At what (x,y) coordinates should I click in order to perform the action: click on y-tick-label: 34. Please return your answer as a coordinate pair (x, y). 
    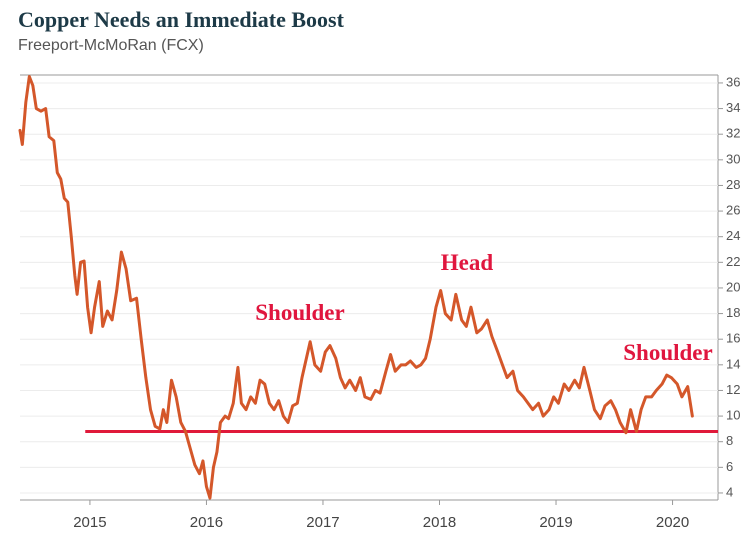
    Looking at the image, I should click on (733, 107).